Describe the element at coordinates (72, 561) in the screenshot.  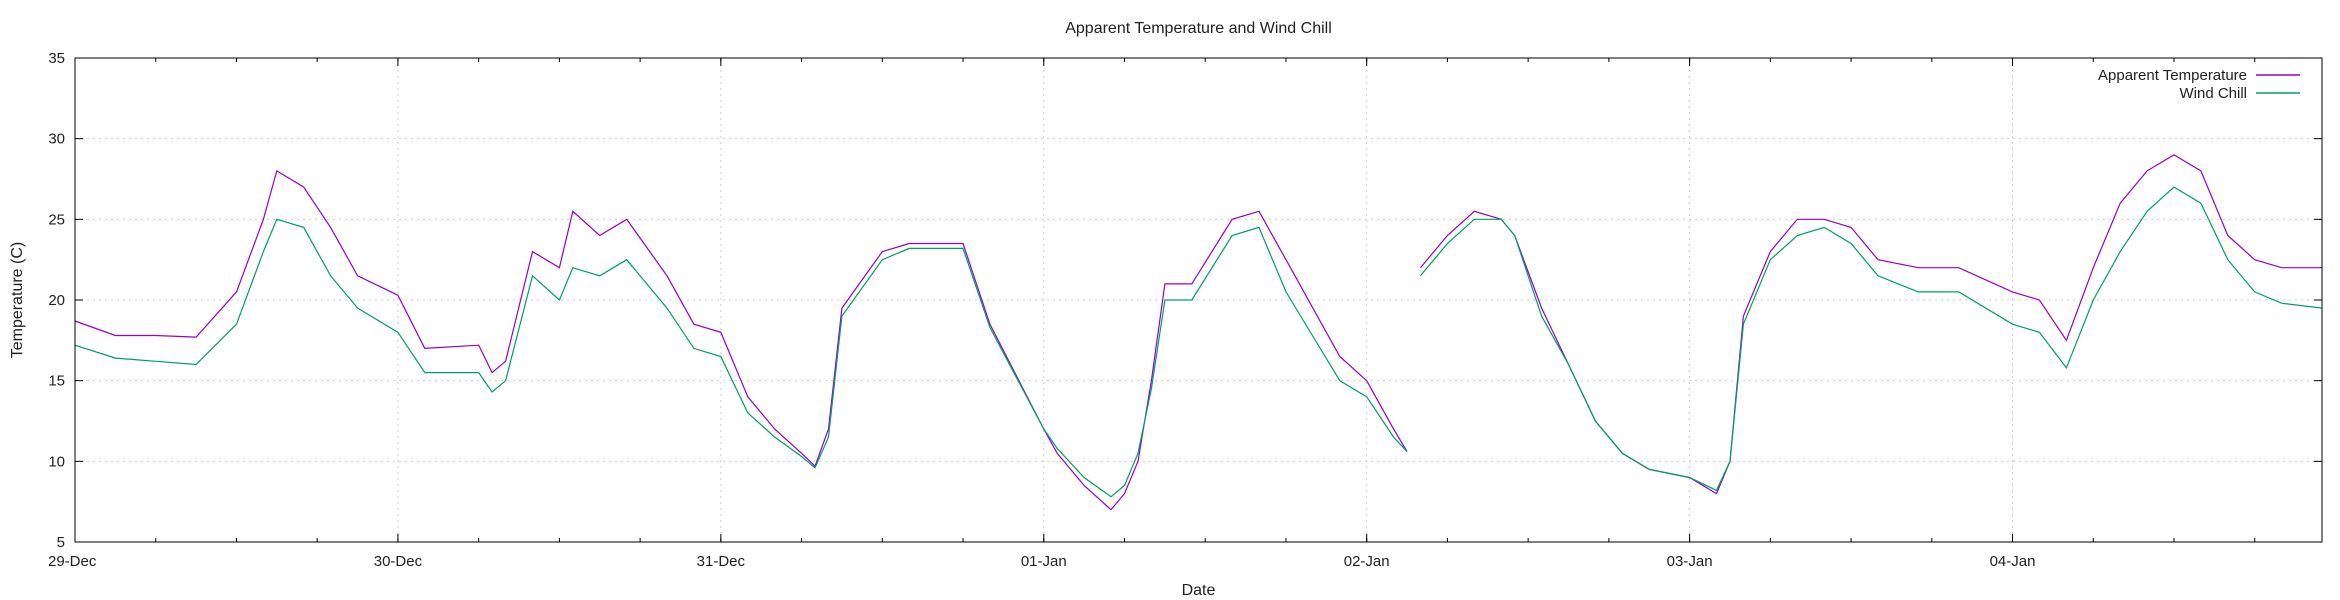
I see `x-tick-label: 29-Dec` at that location.